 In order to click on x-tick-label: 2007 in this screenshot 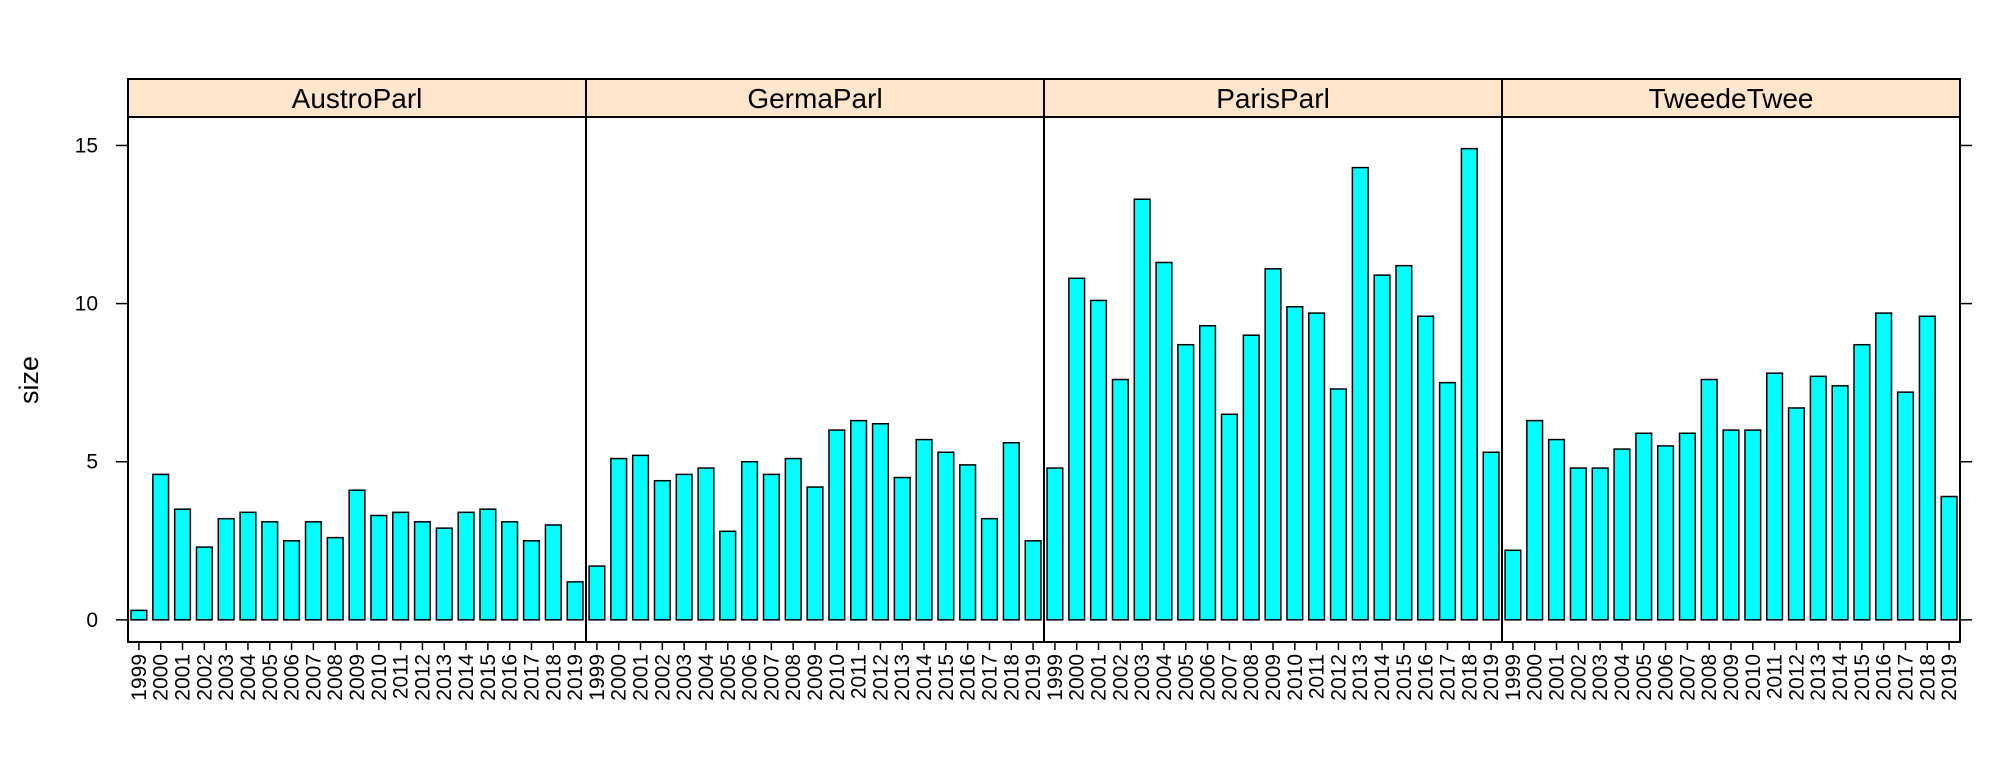, I will do `click(1229, 677)`.